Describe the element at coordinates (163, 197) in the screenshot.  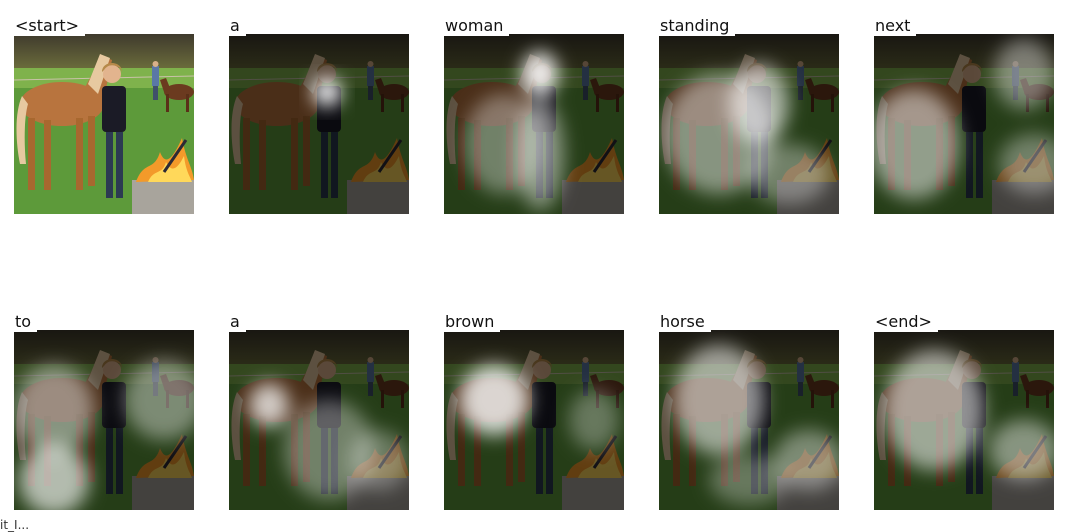
I see `fire-barrel` at that location.